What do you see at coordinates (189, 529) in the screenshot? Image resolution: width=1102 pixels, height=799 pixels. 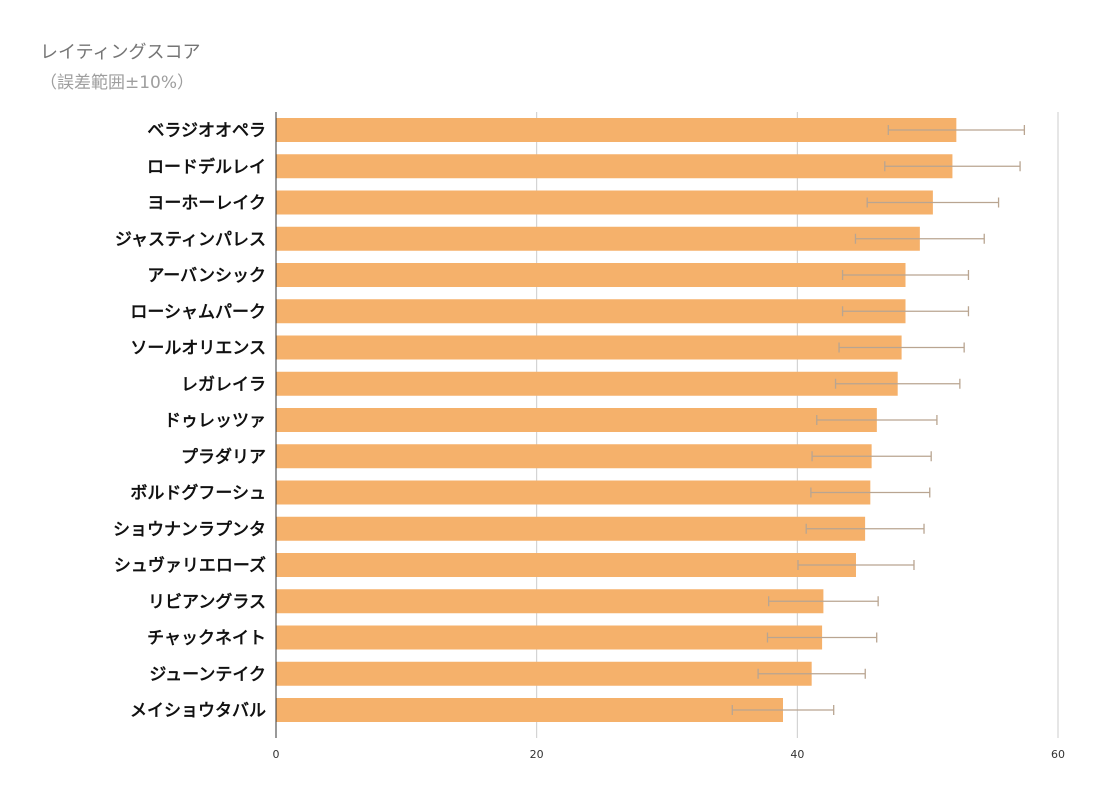 I see `category-label: ショウナンラプンタ` at bounding box center [189, 529].